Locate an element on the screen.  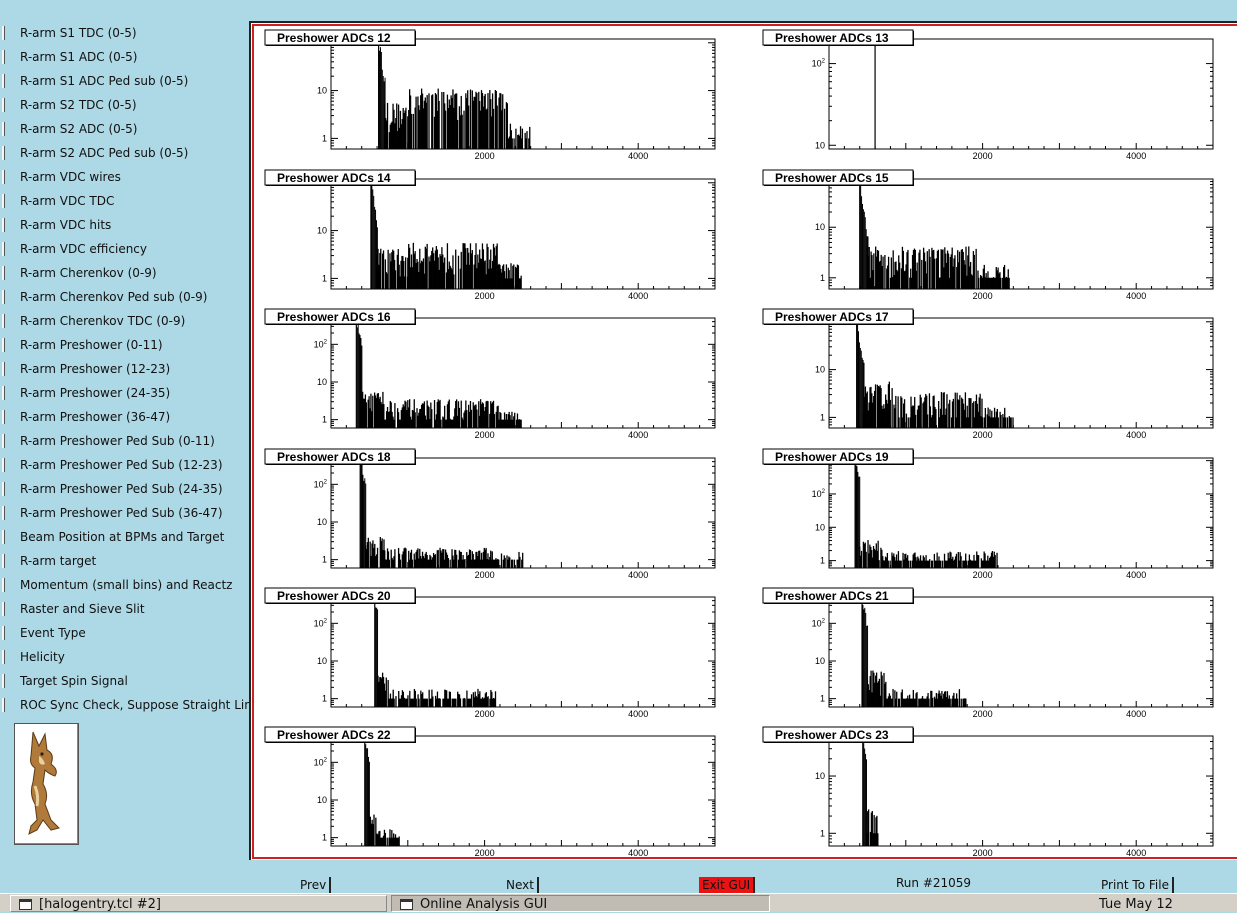
menu-item-label: R-arm S2 ADC (0-5) is located at coordinates (79, 129).